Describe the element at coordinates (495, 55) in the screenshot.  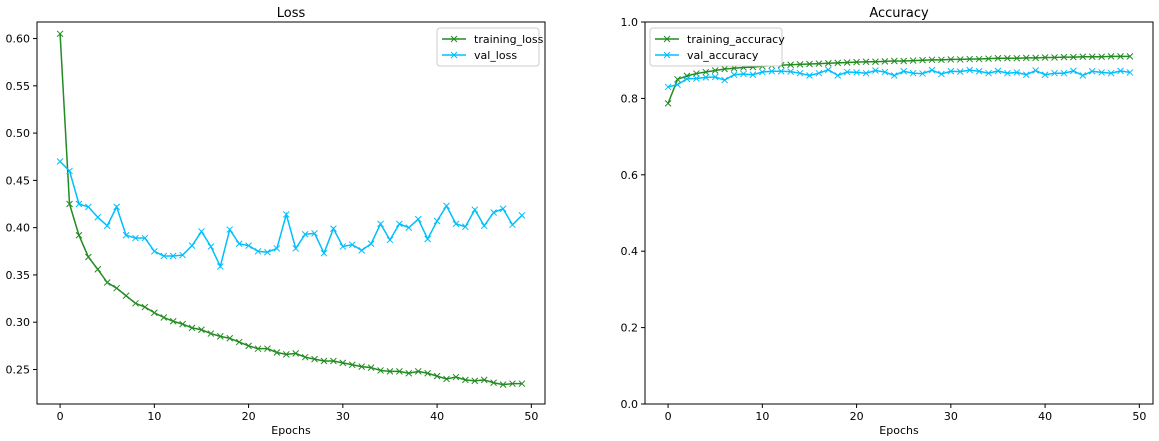
I see `chart-1-legend-label-val-loss: val_loss` at that location.